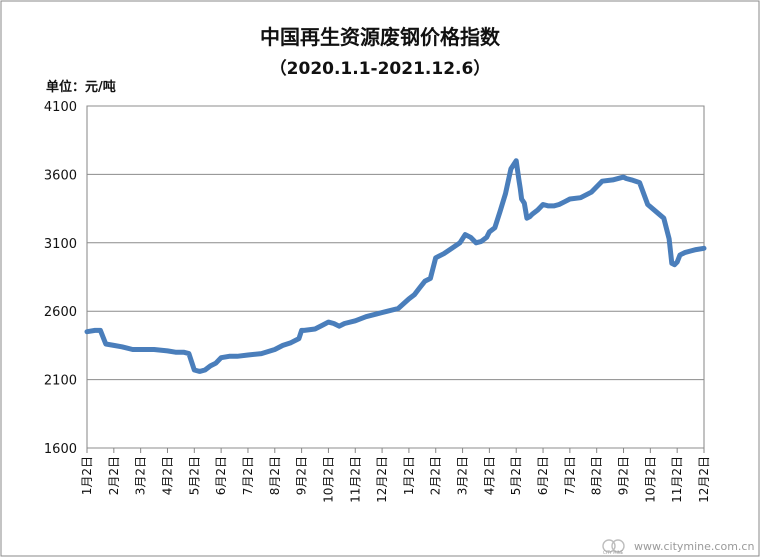  What do you see at coordinates (694, 546) in the screenshot?
I see `watermark-url: www.citymine.com.cn` at bounding box center [694, 546].